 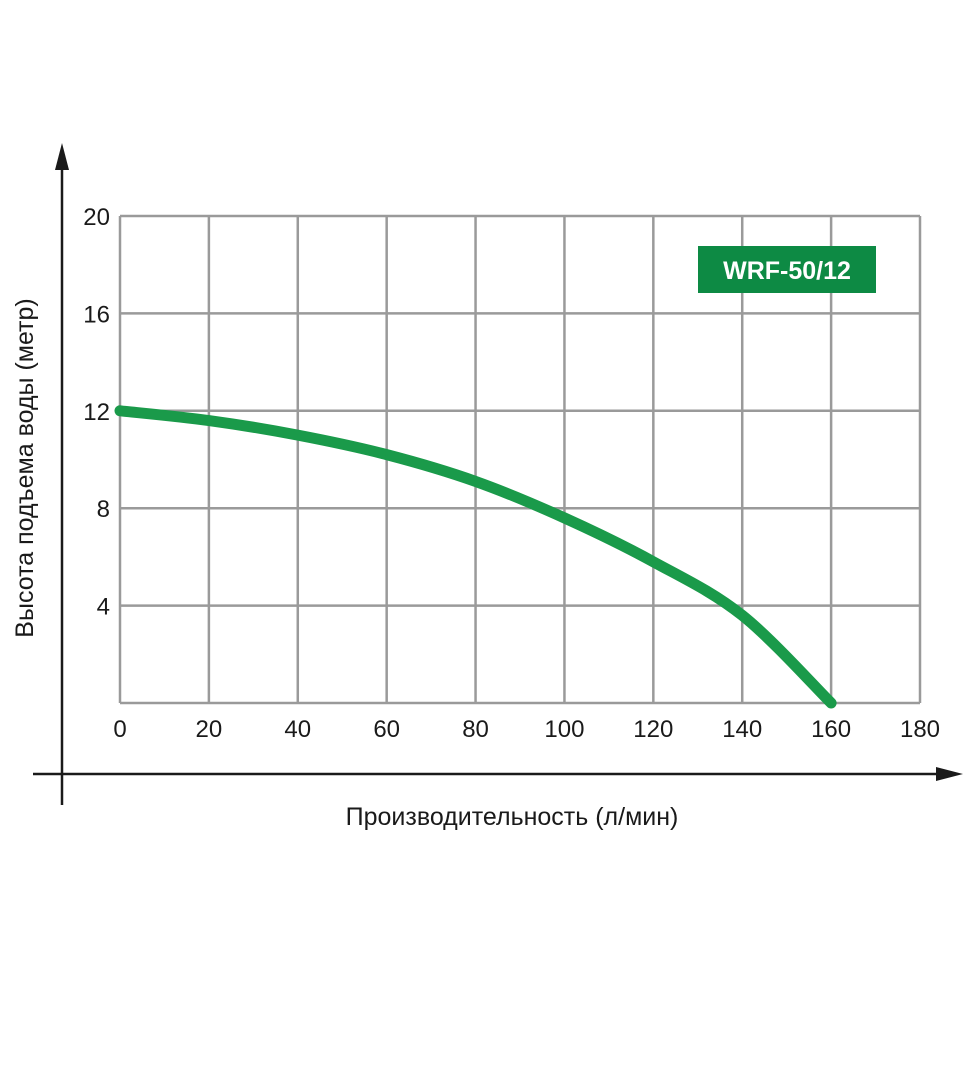 What do you see at coordinates (386, 729) in the screenshot?
I see `x-tick-label: 60` at bounding box center [386, 729].